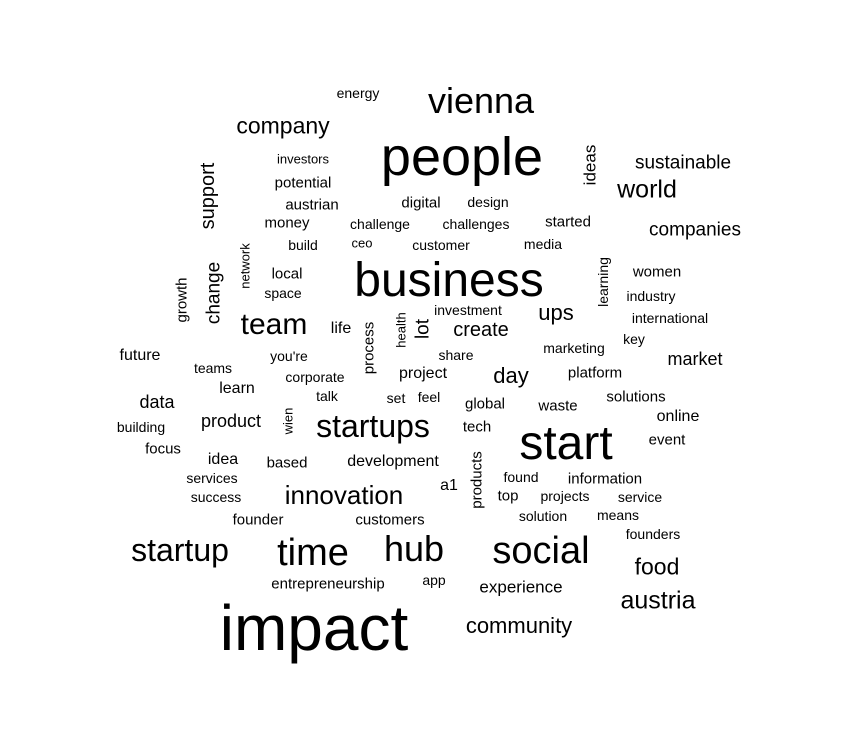 The image size is (850, 750). Describe the element at coordinates (287, 223) in the screenshot. I see `word-money: money` at that location.